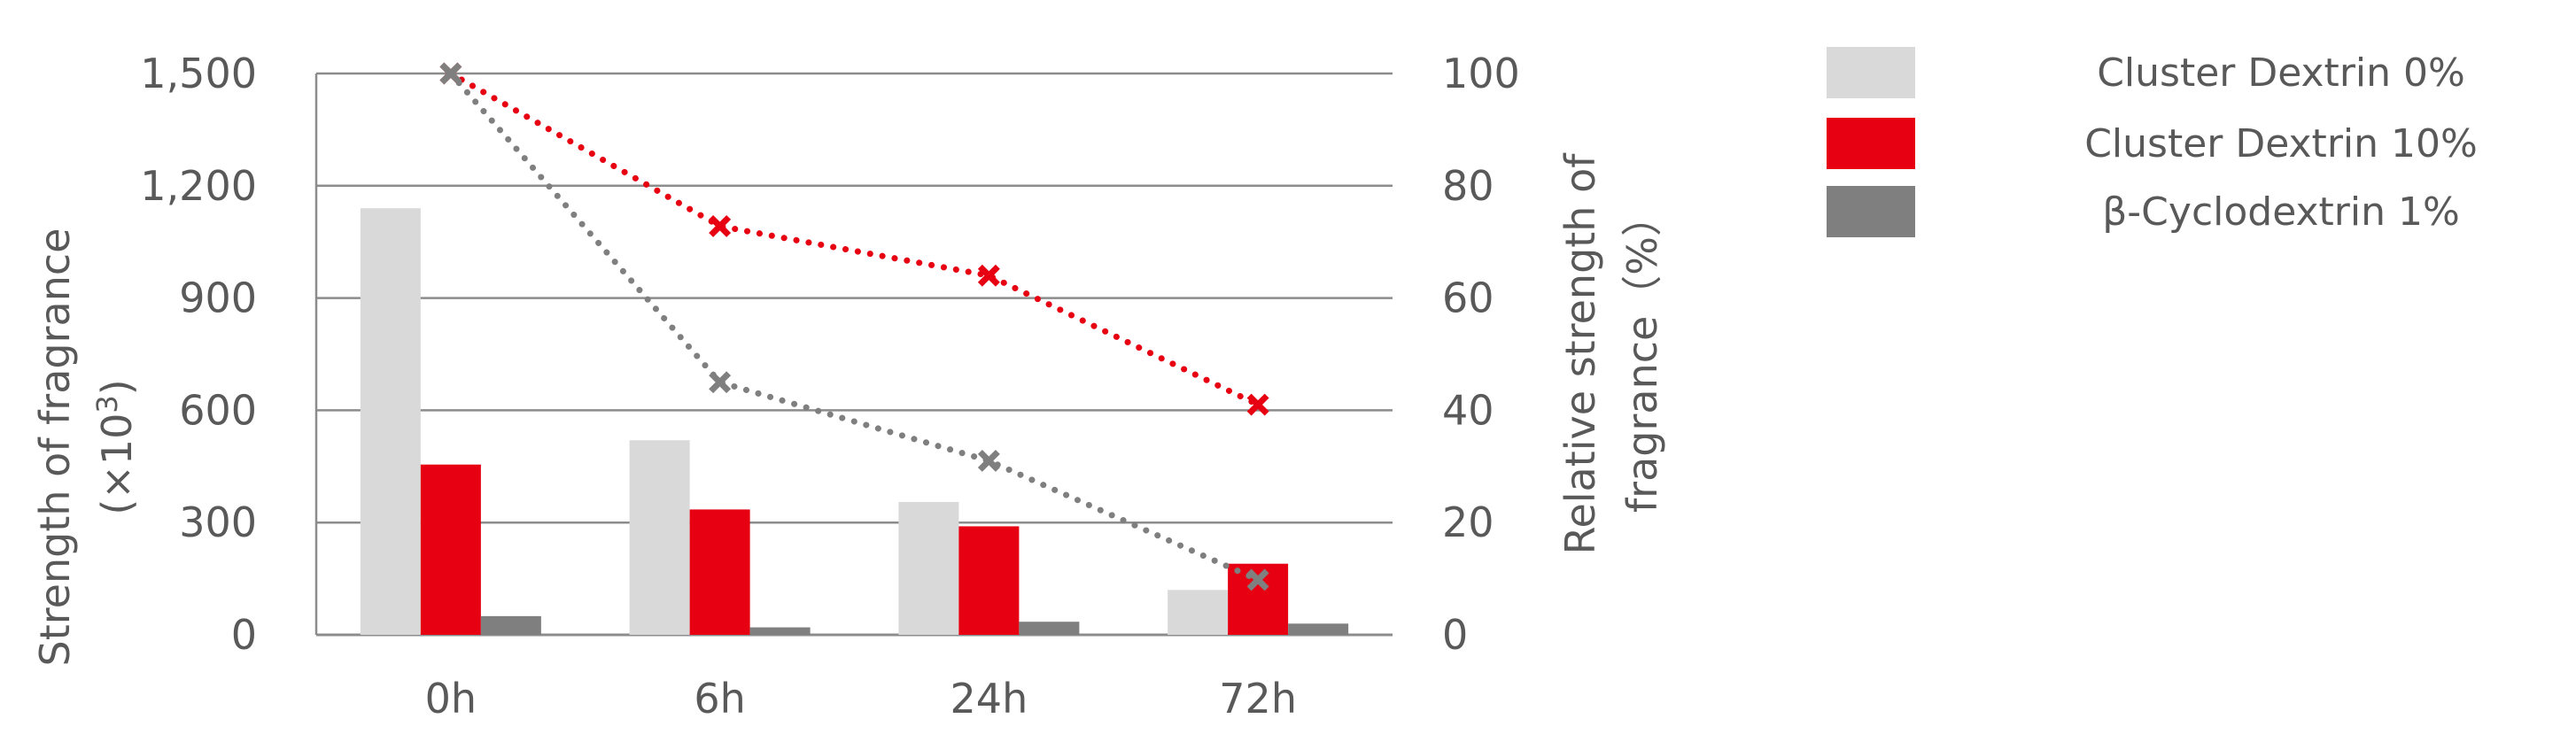 This screenshot has height=734, width=2576. What do you see at coordinates (1468, 186) in the screenshot?
I see `y-right-tick-label: 80` at bounding box center [1468, 186].